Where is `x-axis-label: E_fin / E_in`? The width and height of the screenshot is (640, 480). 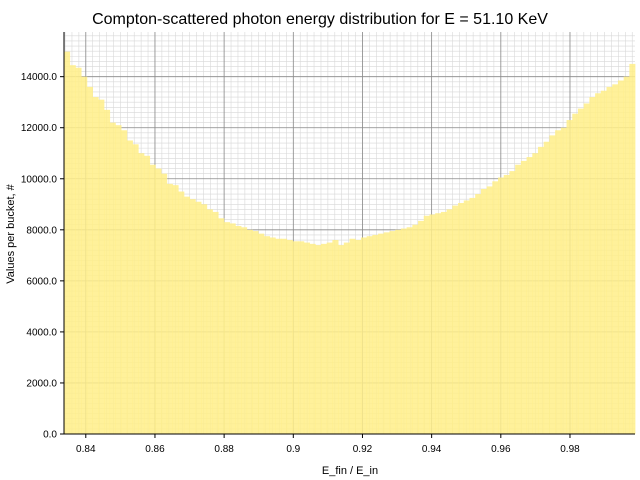
x-axis-label: E_fin / E_in is located at coordinates (350, 471).